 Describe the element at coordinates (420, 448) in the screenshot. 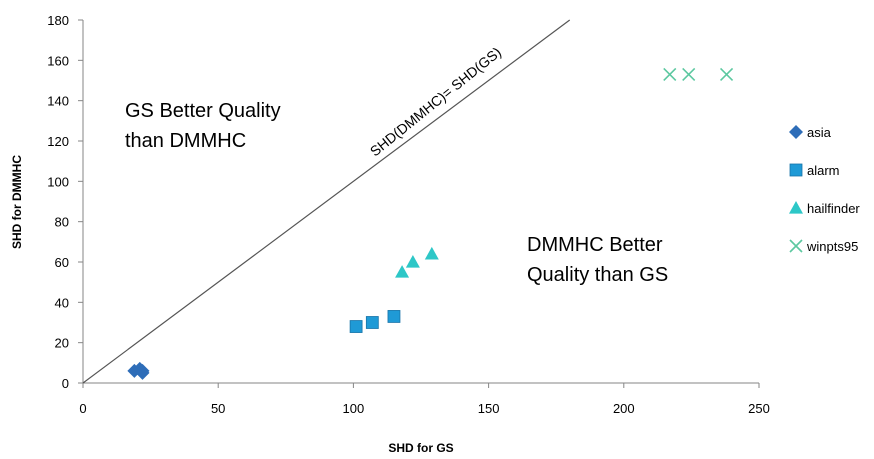

I see `x-axis-title: SHD for GS` at that location.